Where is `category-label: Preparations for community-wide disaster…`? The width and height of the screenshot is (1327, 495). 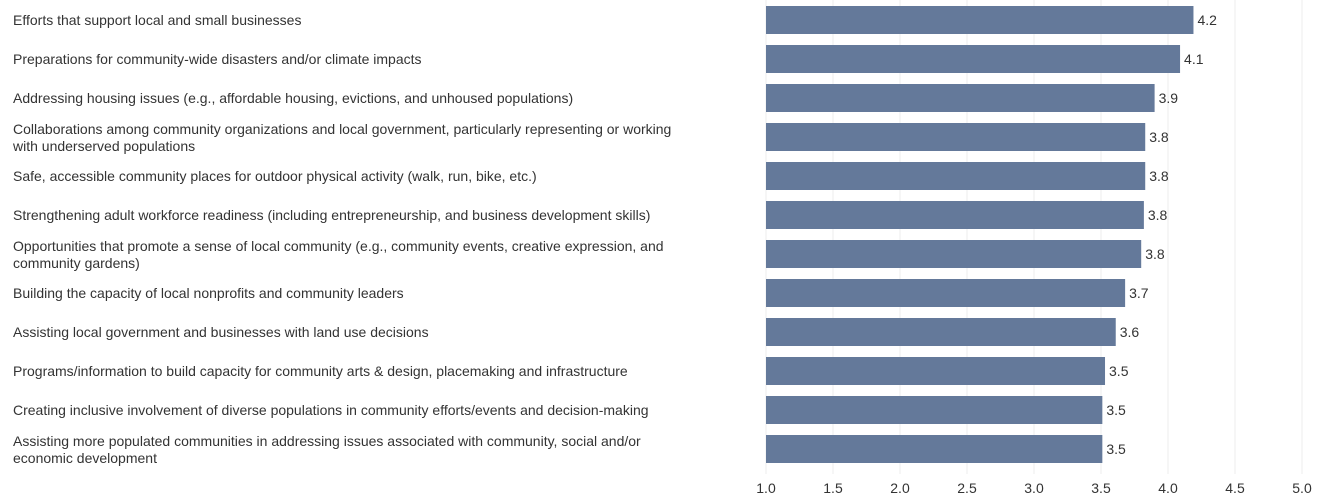
category-label: Preparations for community-wide disaster… is located at coordinates (217, 59).